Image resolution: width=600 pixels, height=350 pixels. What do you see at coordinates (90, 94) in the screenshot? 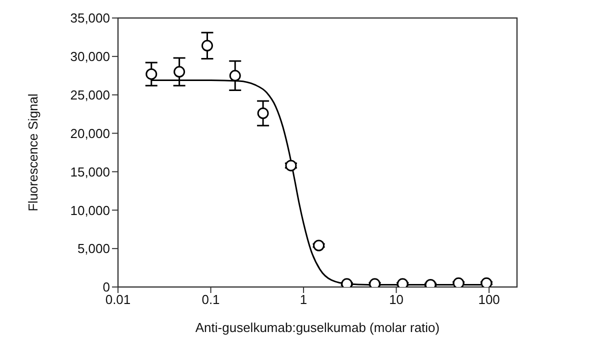
I see `y-tick-label: 25,000` at bounding box center [90, 94].